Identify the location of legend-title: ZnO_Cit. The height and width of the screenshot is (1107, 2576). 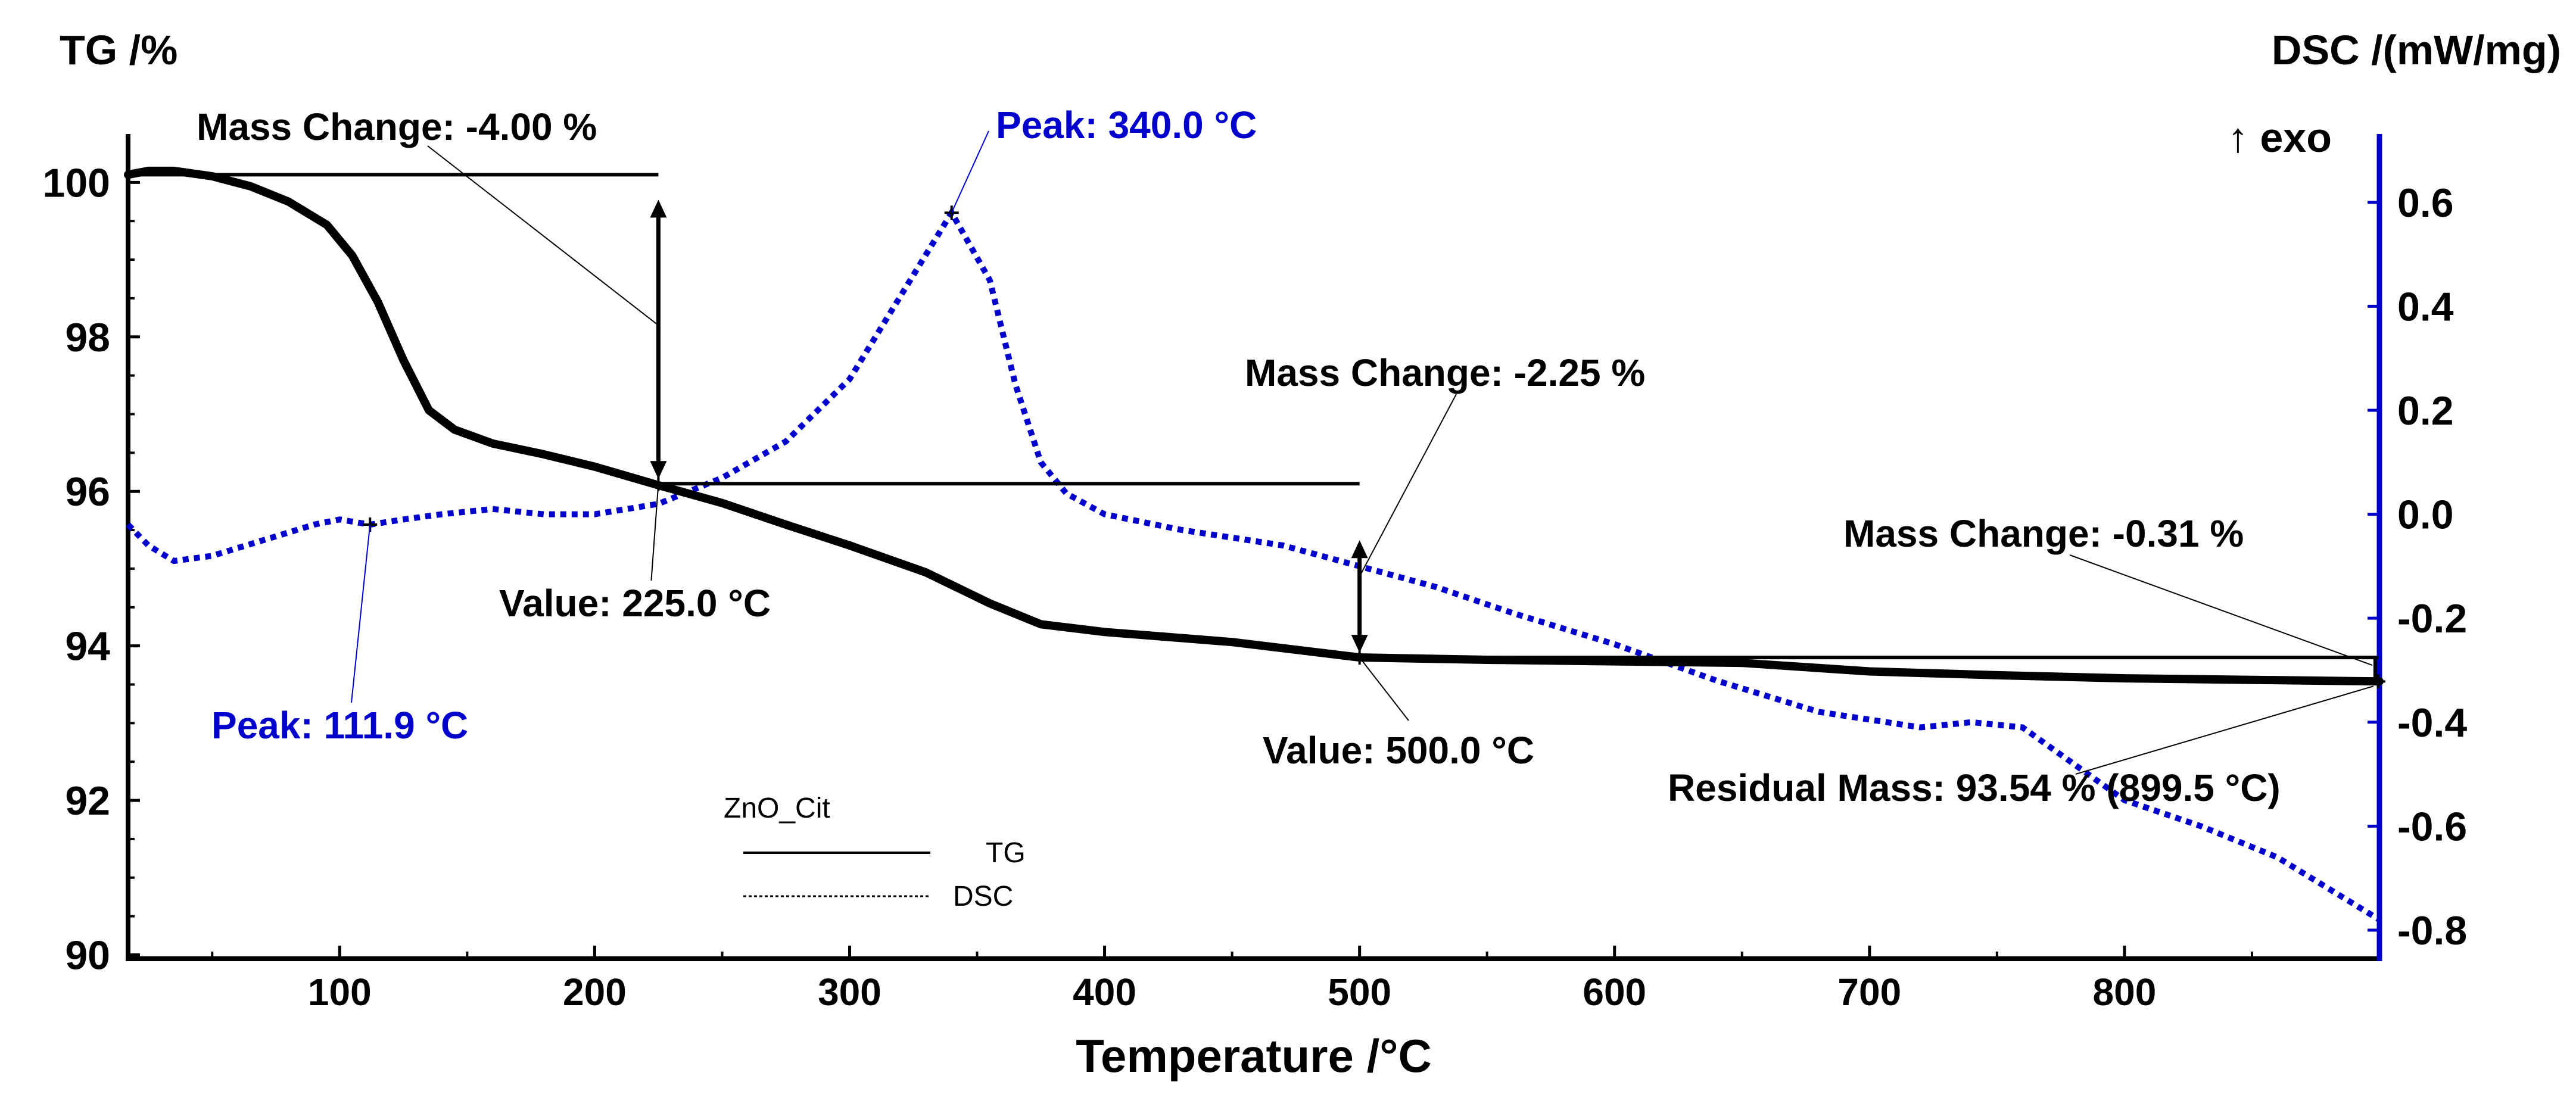
(777, 809).